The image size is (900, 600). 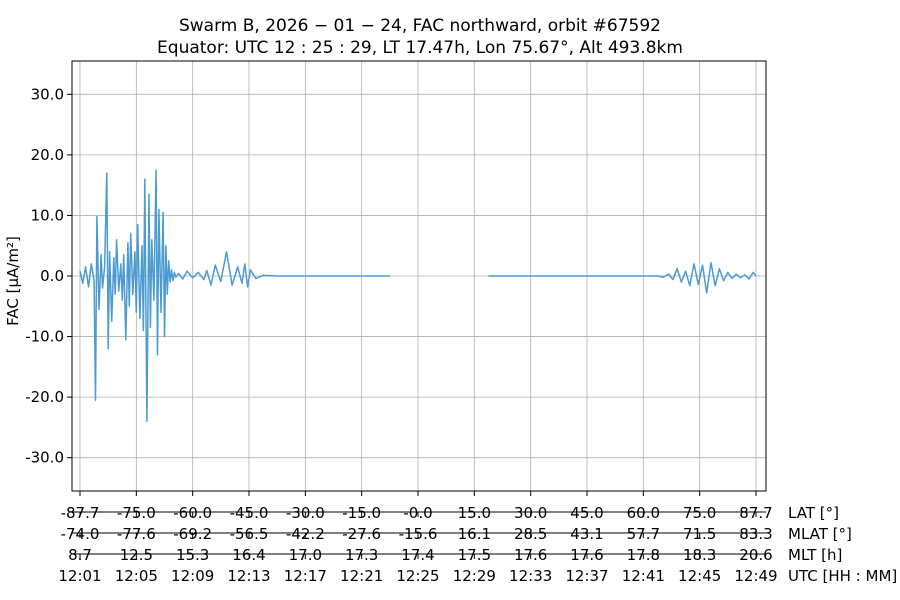 I want to click on x-tick-label-3-0: 12:01, so click(x=79, y=576).